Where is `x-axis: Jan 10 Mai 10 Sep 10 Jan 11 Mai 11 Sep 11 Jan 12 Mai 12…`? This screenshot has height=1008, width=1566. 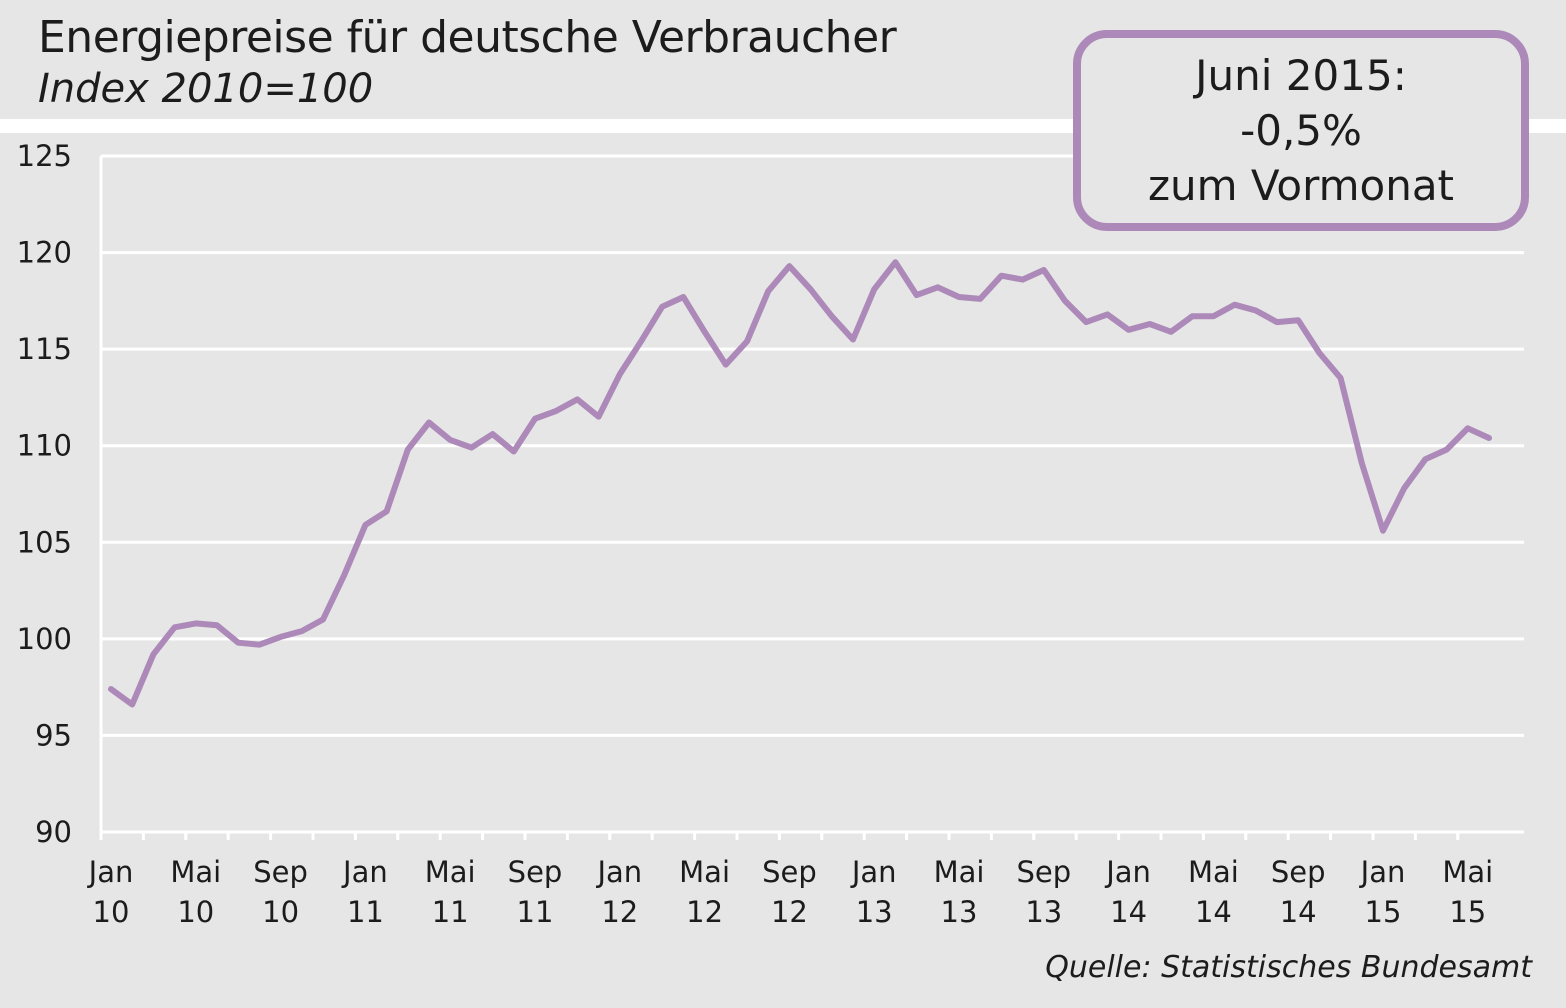
x-axis: Jan 10 Mai 10 Sep 10 Jan 11 Mai 11 Sep 11 Jan 12 Mai 12… is located at coordinates (805, 879).